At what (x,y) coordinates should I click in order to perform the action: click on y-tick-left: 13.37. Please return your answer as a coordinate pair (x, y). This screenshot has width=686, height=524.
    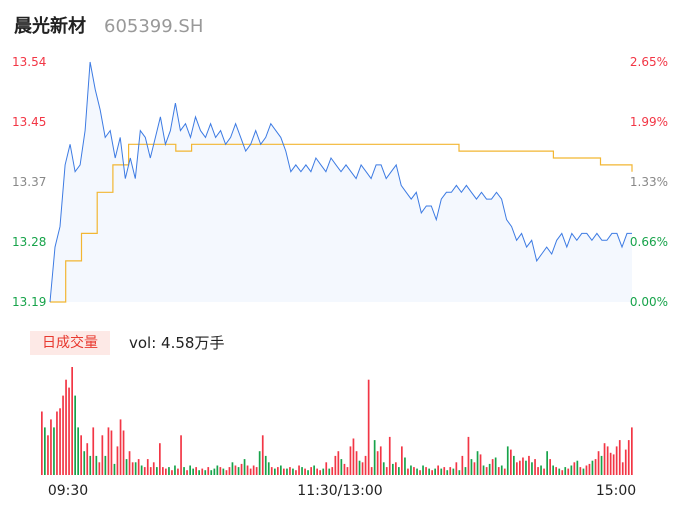
    Looking at the image, I should click on (29, 182).